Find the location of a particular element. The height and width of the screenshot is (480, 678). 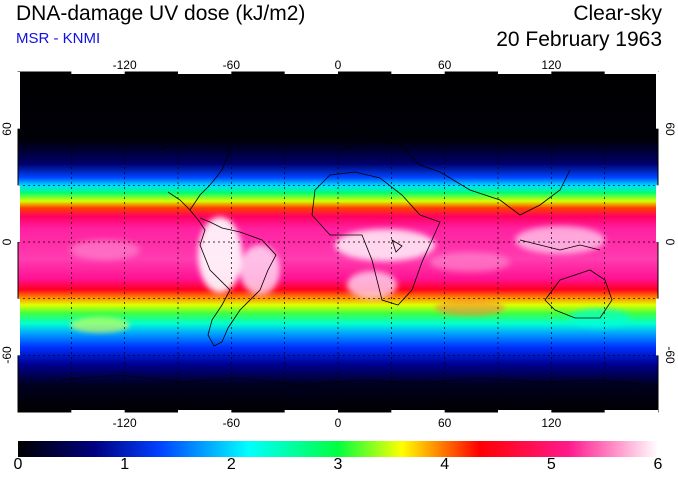

antarctica-coast is located at coordinates (350, 380).